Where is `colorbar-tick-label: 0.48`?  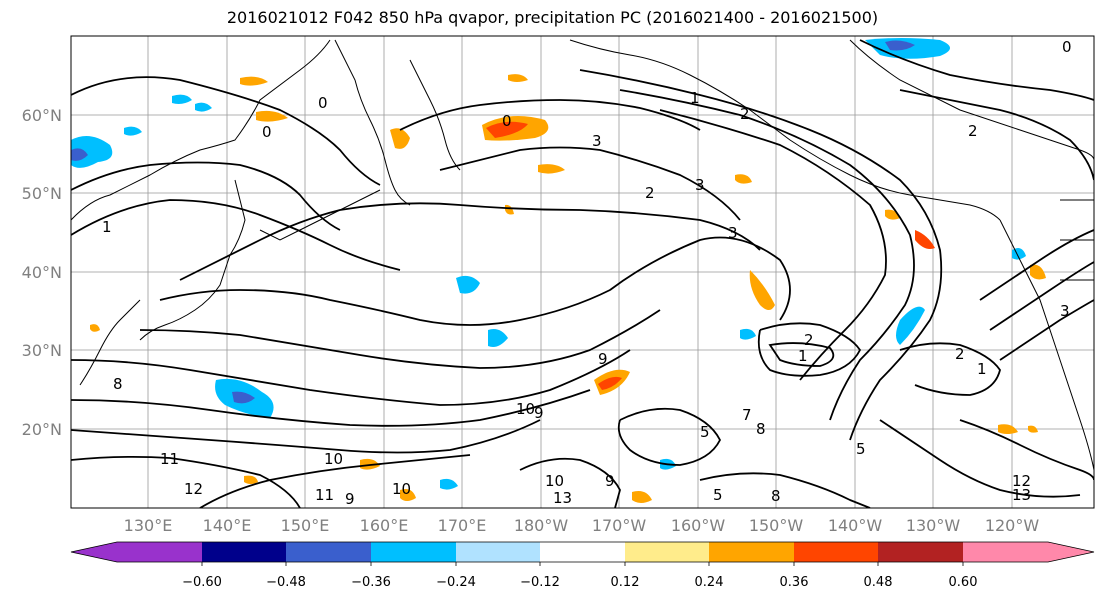 colorbar-tick-label: 0.48 is located at coordinates (878, 582).